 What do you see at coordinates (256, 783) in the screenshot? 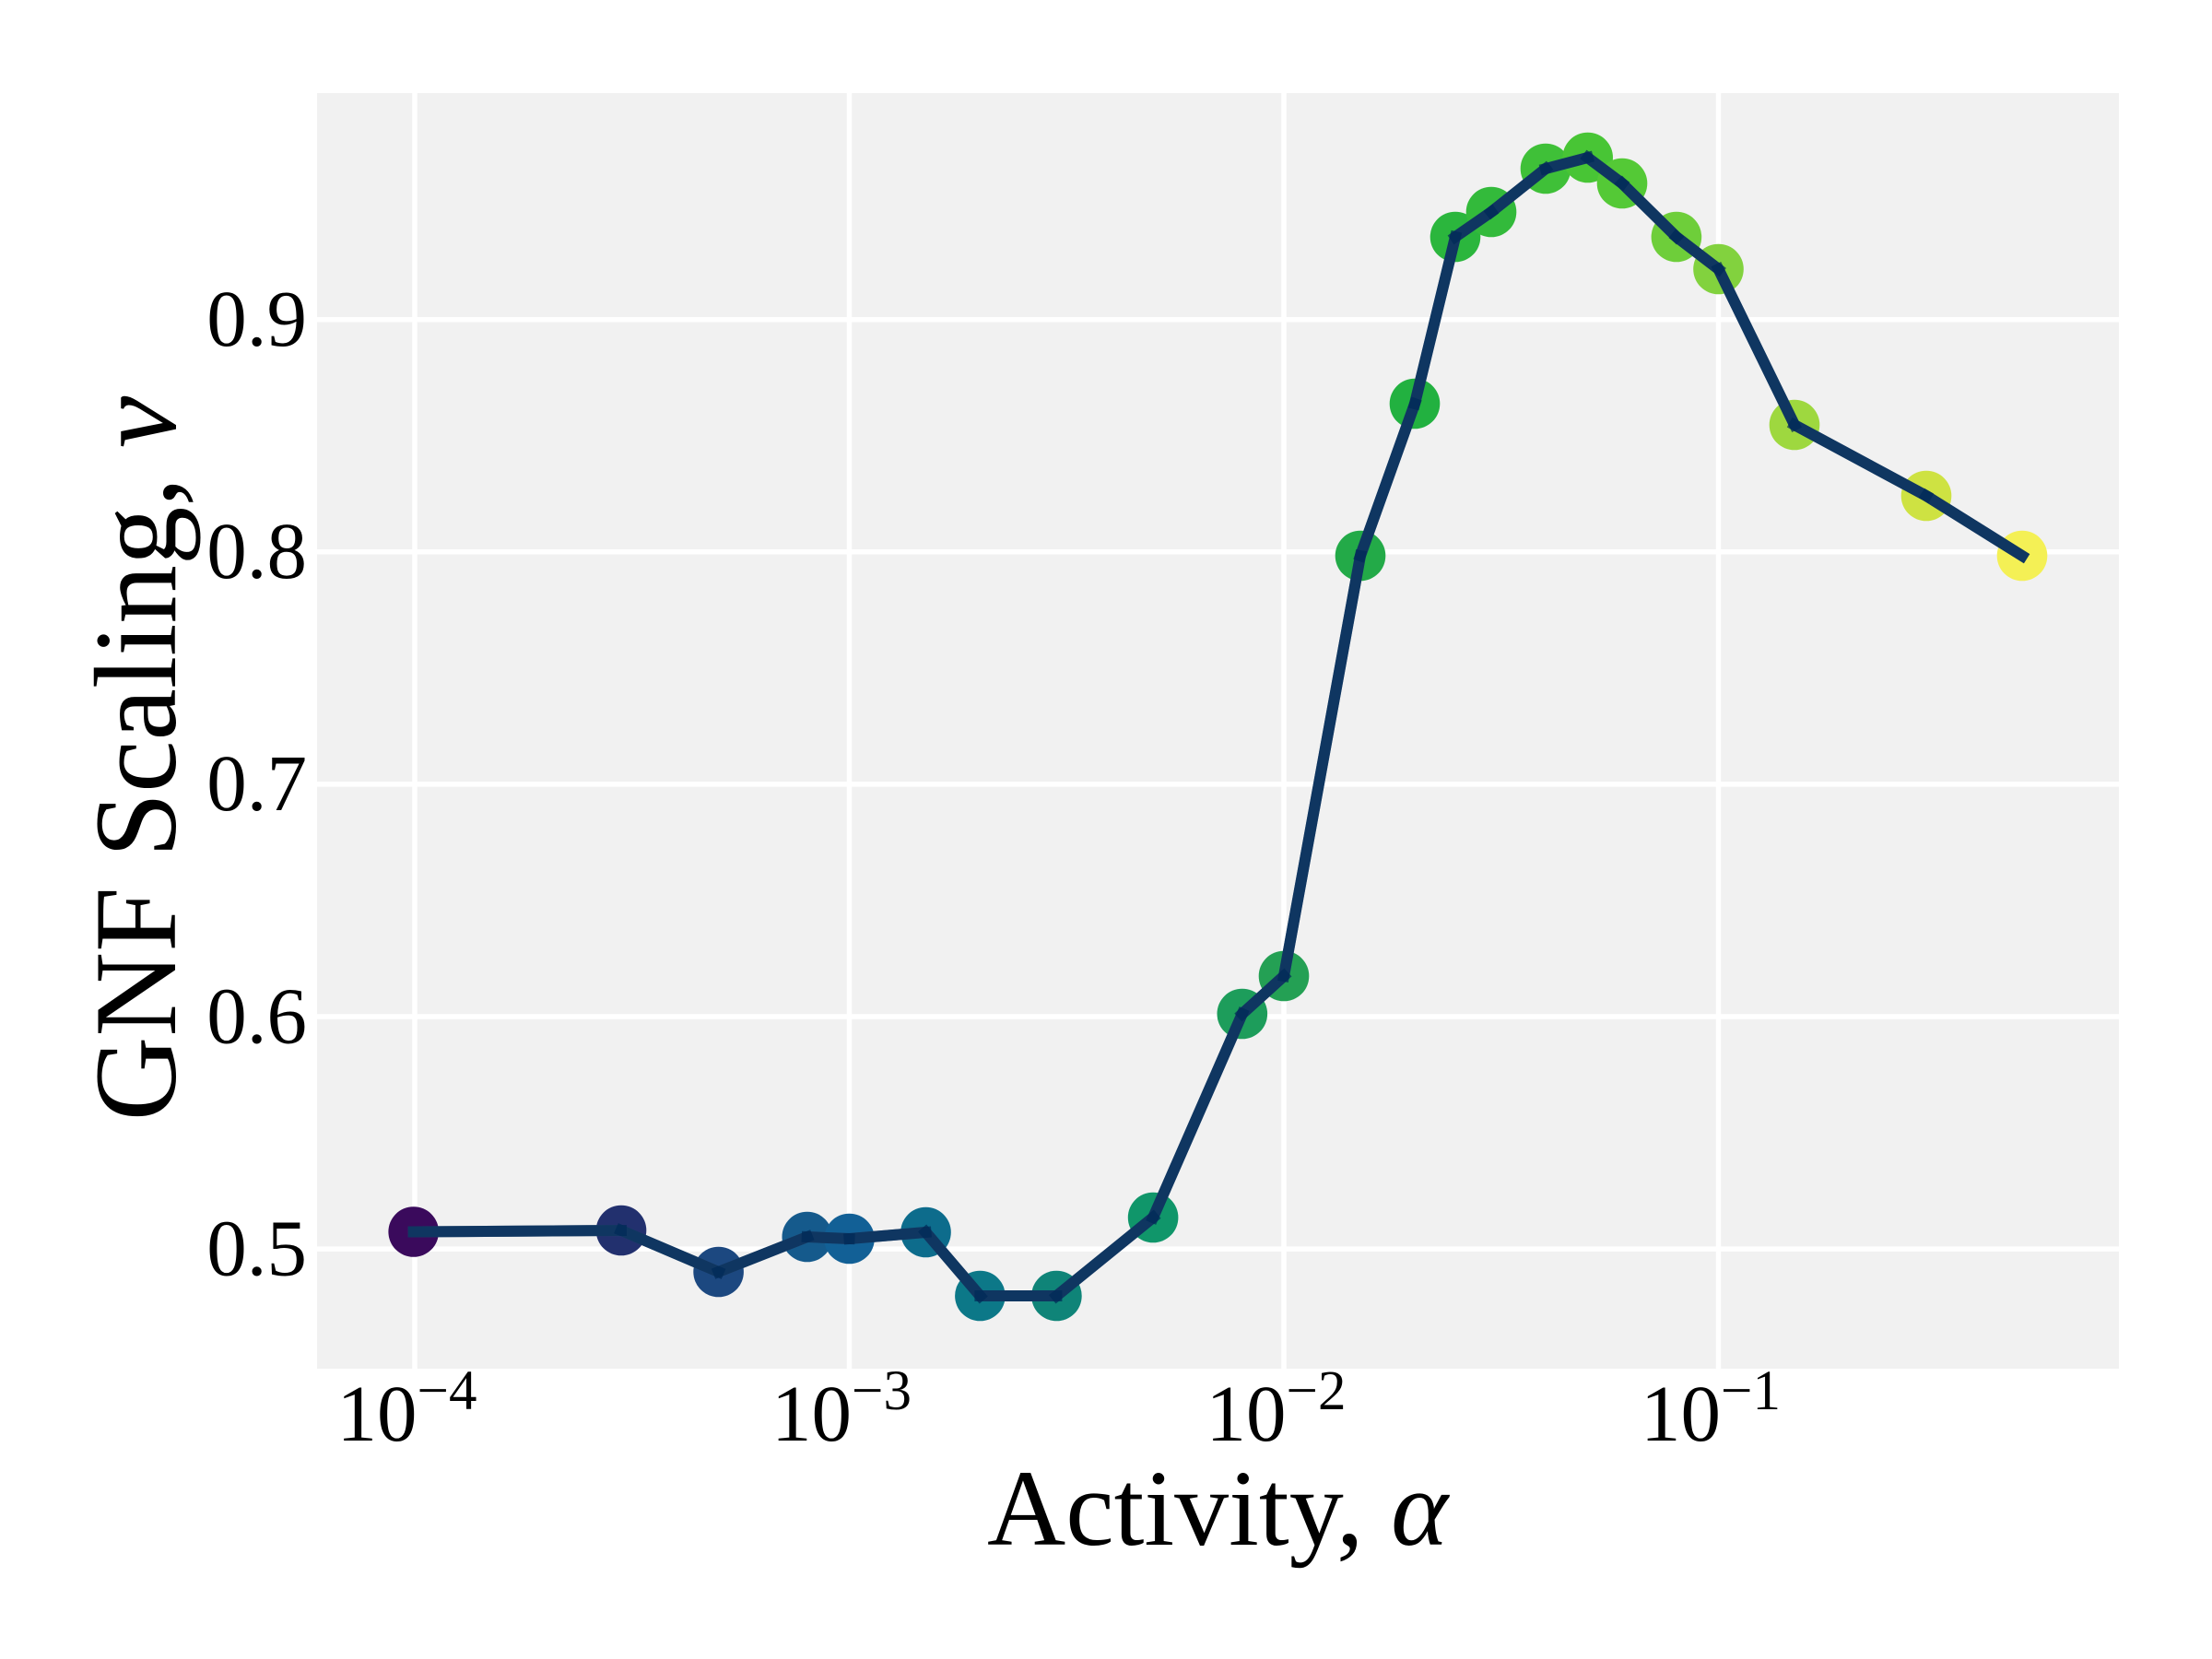
I see `svg-text: 0.7` at bounding box center [256, 783].